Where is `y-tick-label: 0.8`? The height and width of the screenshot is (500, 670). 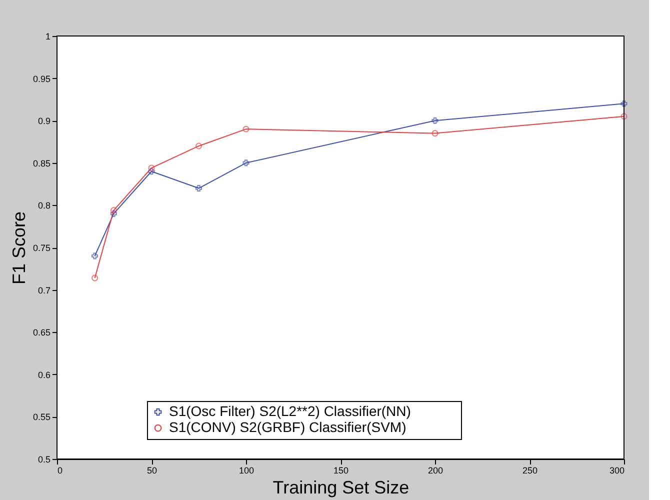
y-tick-label: 0.8 is located at coordinates (44, 205).